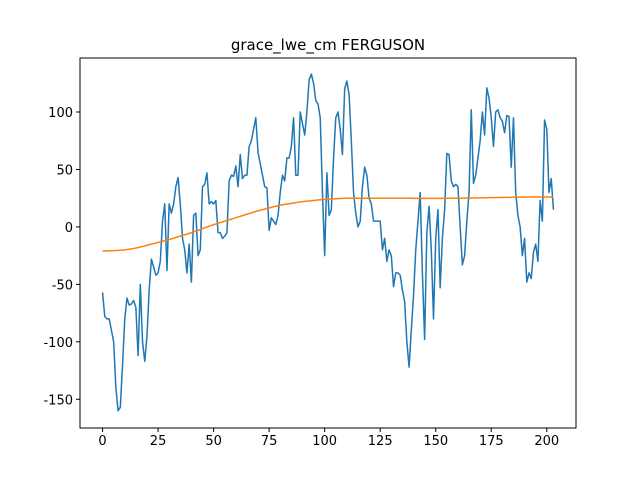 The width and height of the screenshot is (640, 480). What do you see at coordinates (328, 45) in the screenshot?
I see `chart-title: grace_lwe_cm FERGUSON` at bounding box center [328, 45].